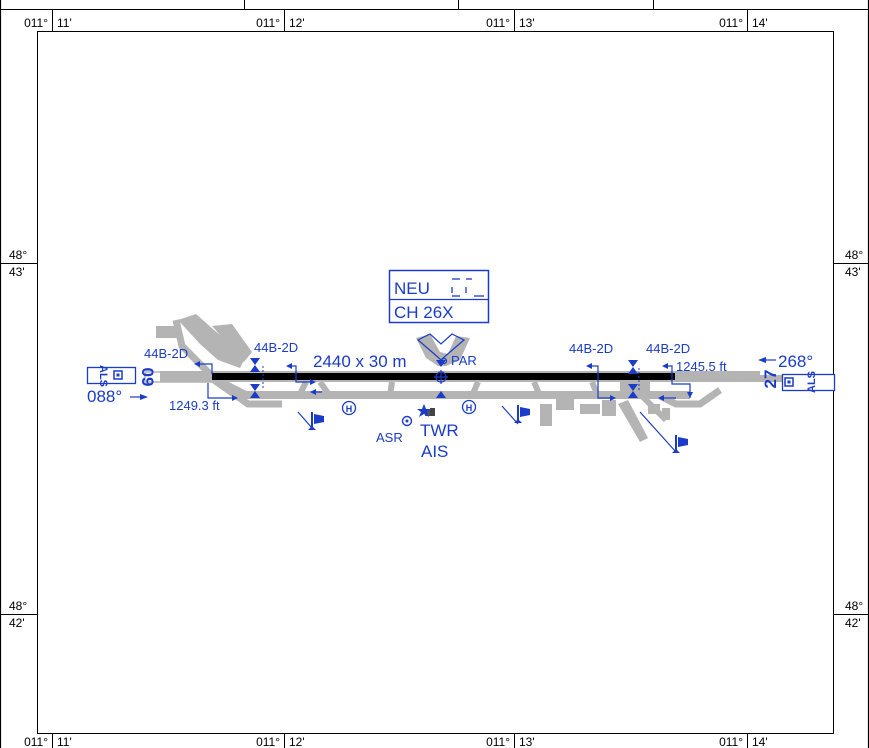 The height and width of the screenshot is (748, 869). What do you see at coordinates (441, 349) in the screenshot?
I see `par-antenna-icon` at bounding box center [441, 349].